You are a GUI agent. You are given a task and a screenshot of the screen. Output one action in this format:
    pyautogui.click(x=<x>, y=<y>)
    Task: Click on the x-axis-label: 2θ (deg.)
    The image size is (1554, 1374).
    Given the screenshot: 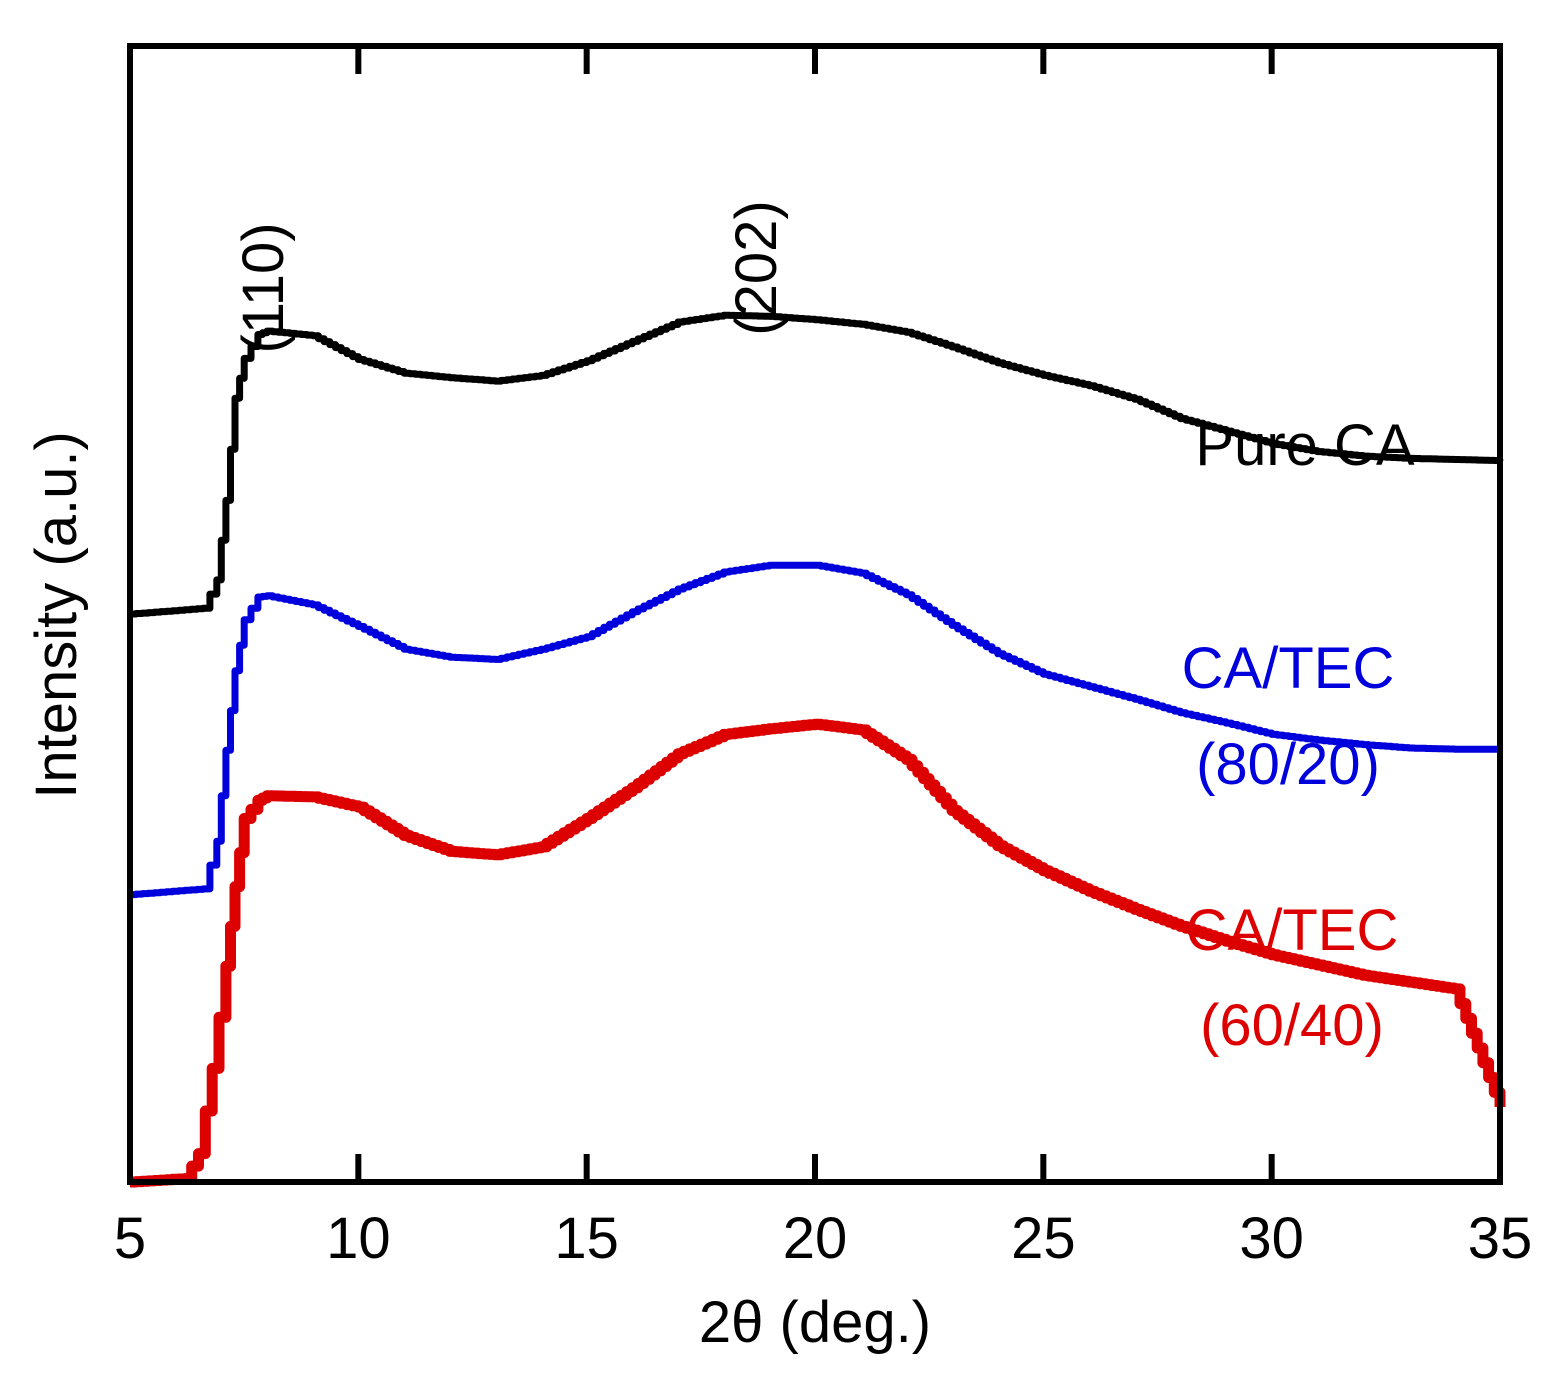 What is the action you would take?
    pyautogui.click(x=815, y=1322)
    